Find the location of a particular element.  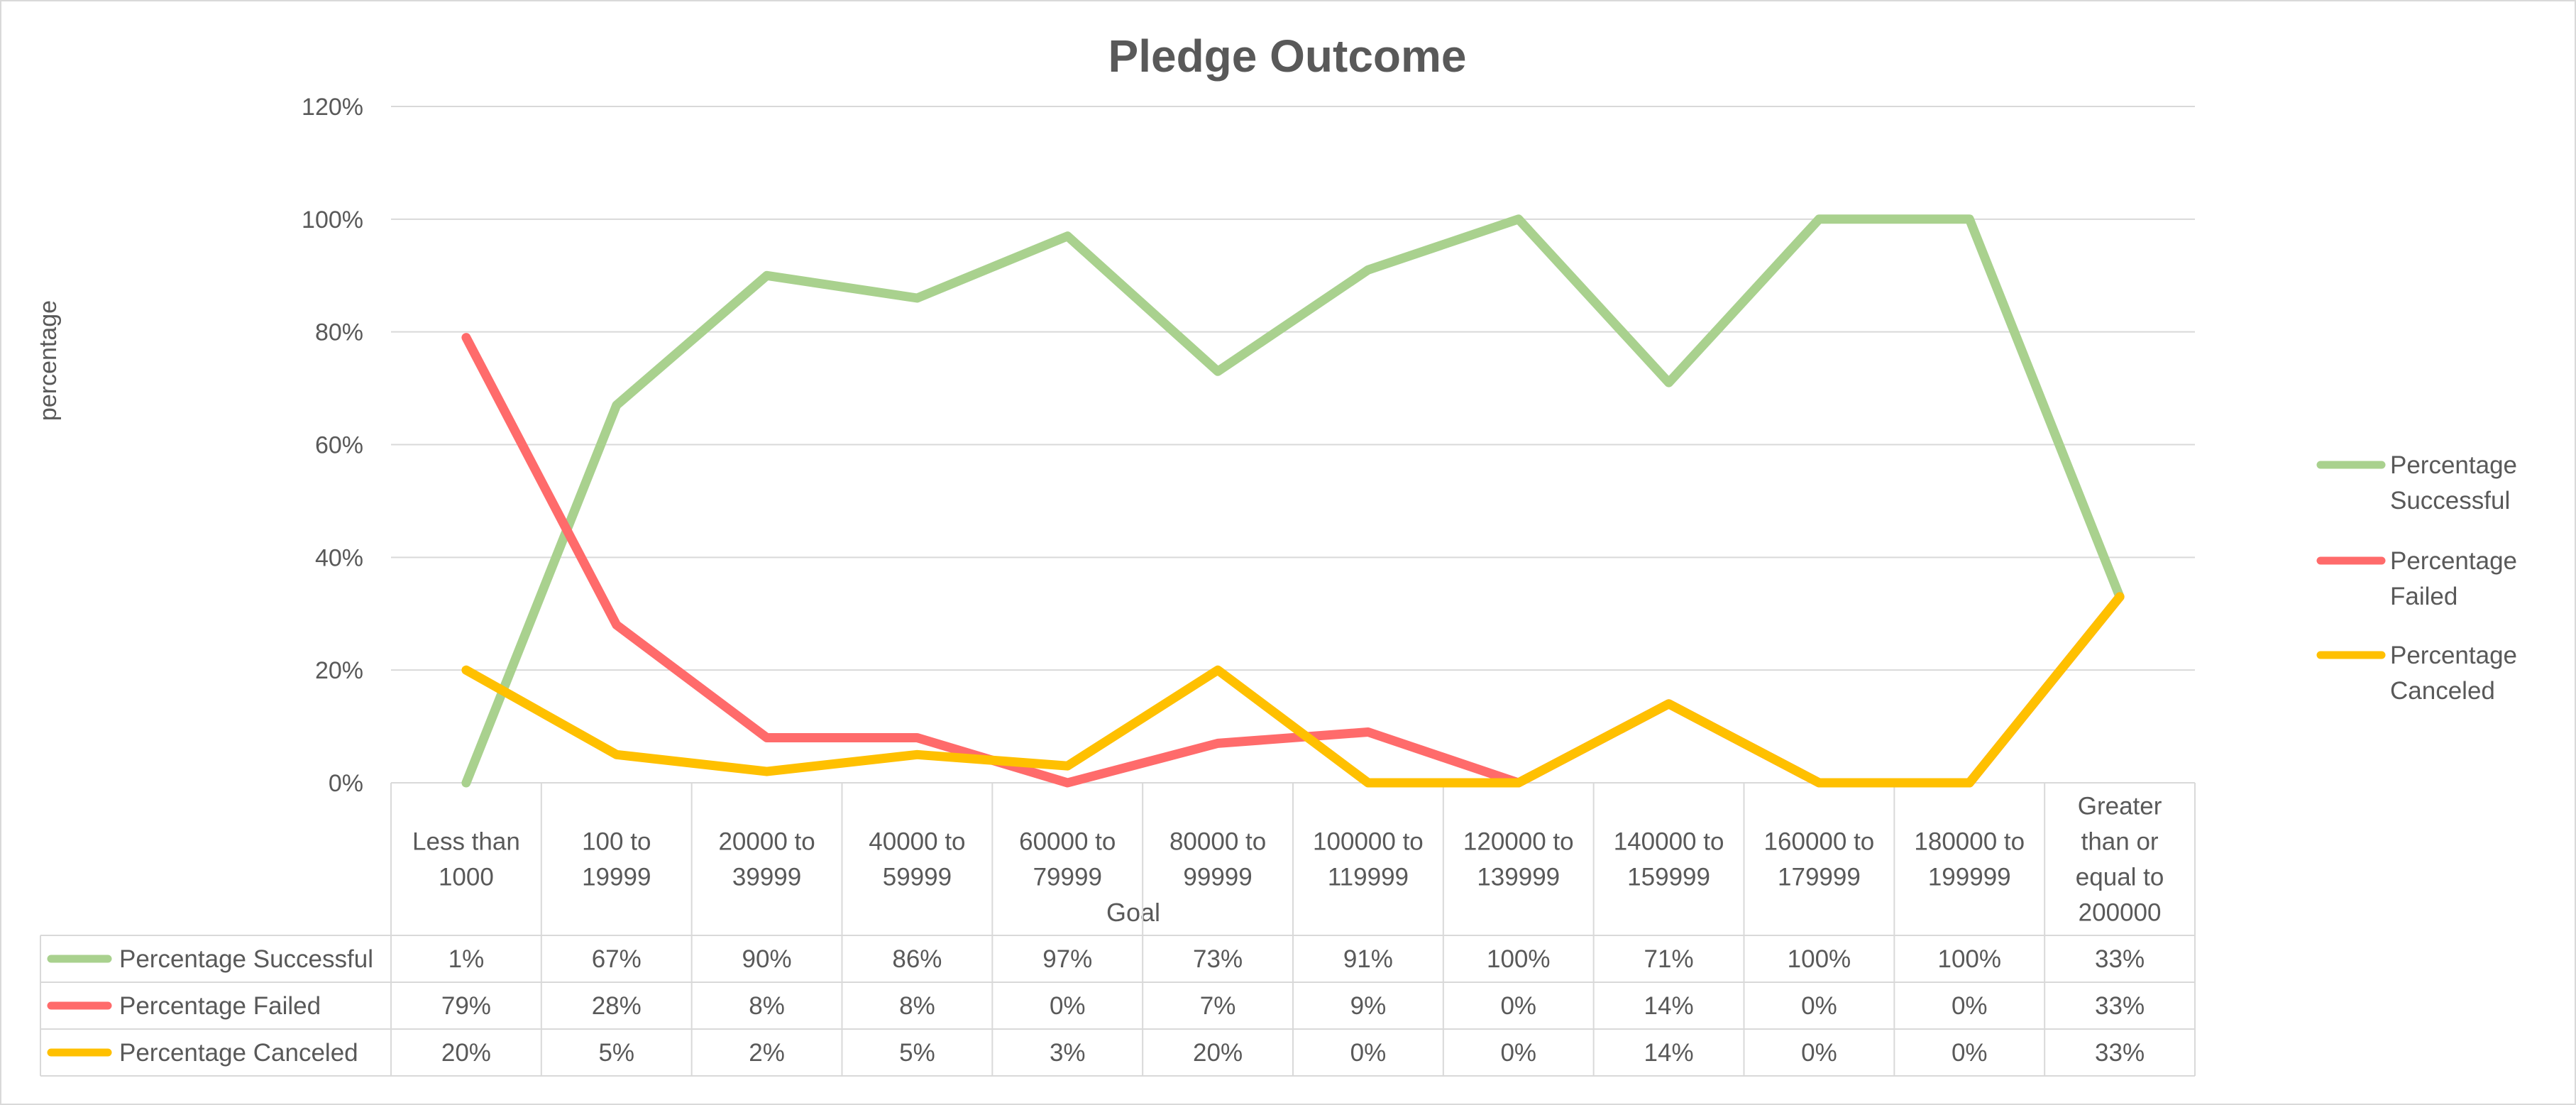

table-series-name: Percentage Failed is located at coordinates (220, 1006).